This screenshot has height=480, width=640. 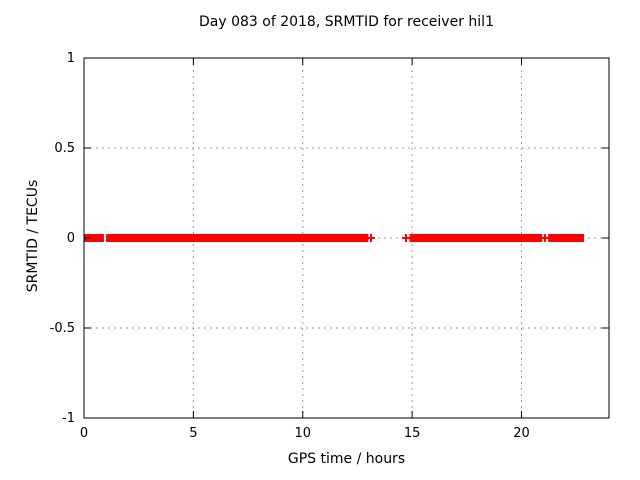 I want to click on x-axis-label: GPS time / hours, so click(x=346, y=459).